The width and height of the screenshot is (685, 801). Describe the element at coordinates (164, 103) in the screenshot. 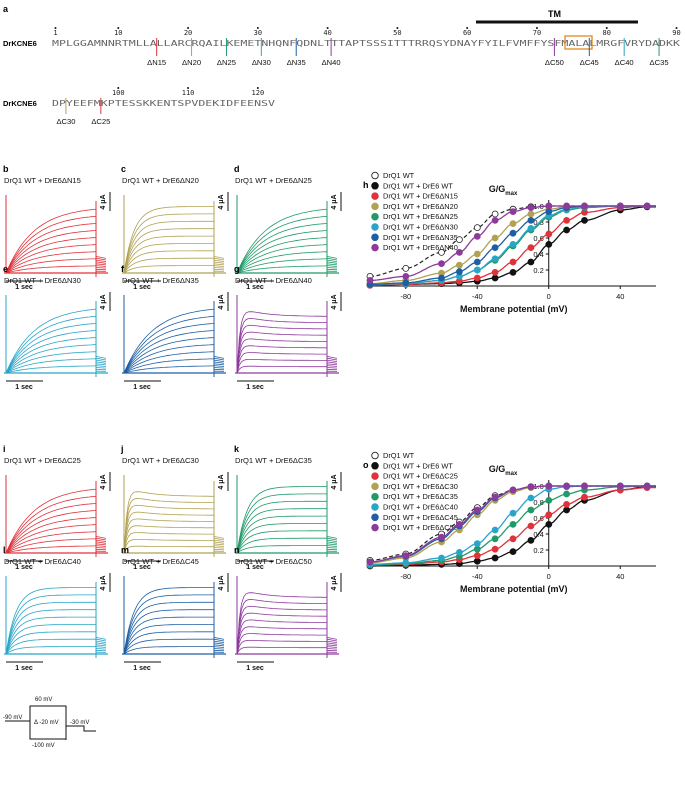

I see `sequence-line2: DPYEEFMKPTESSKKENTSPVDEKIDFEENSV` at that location.